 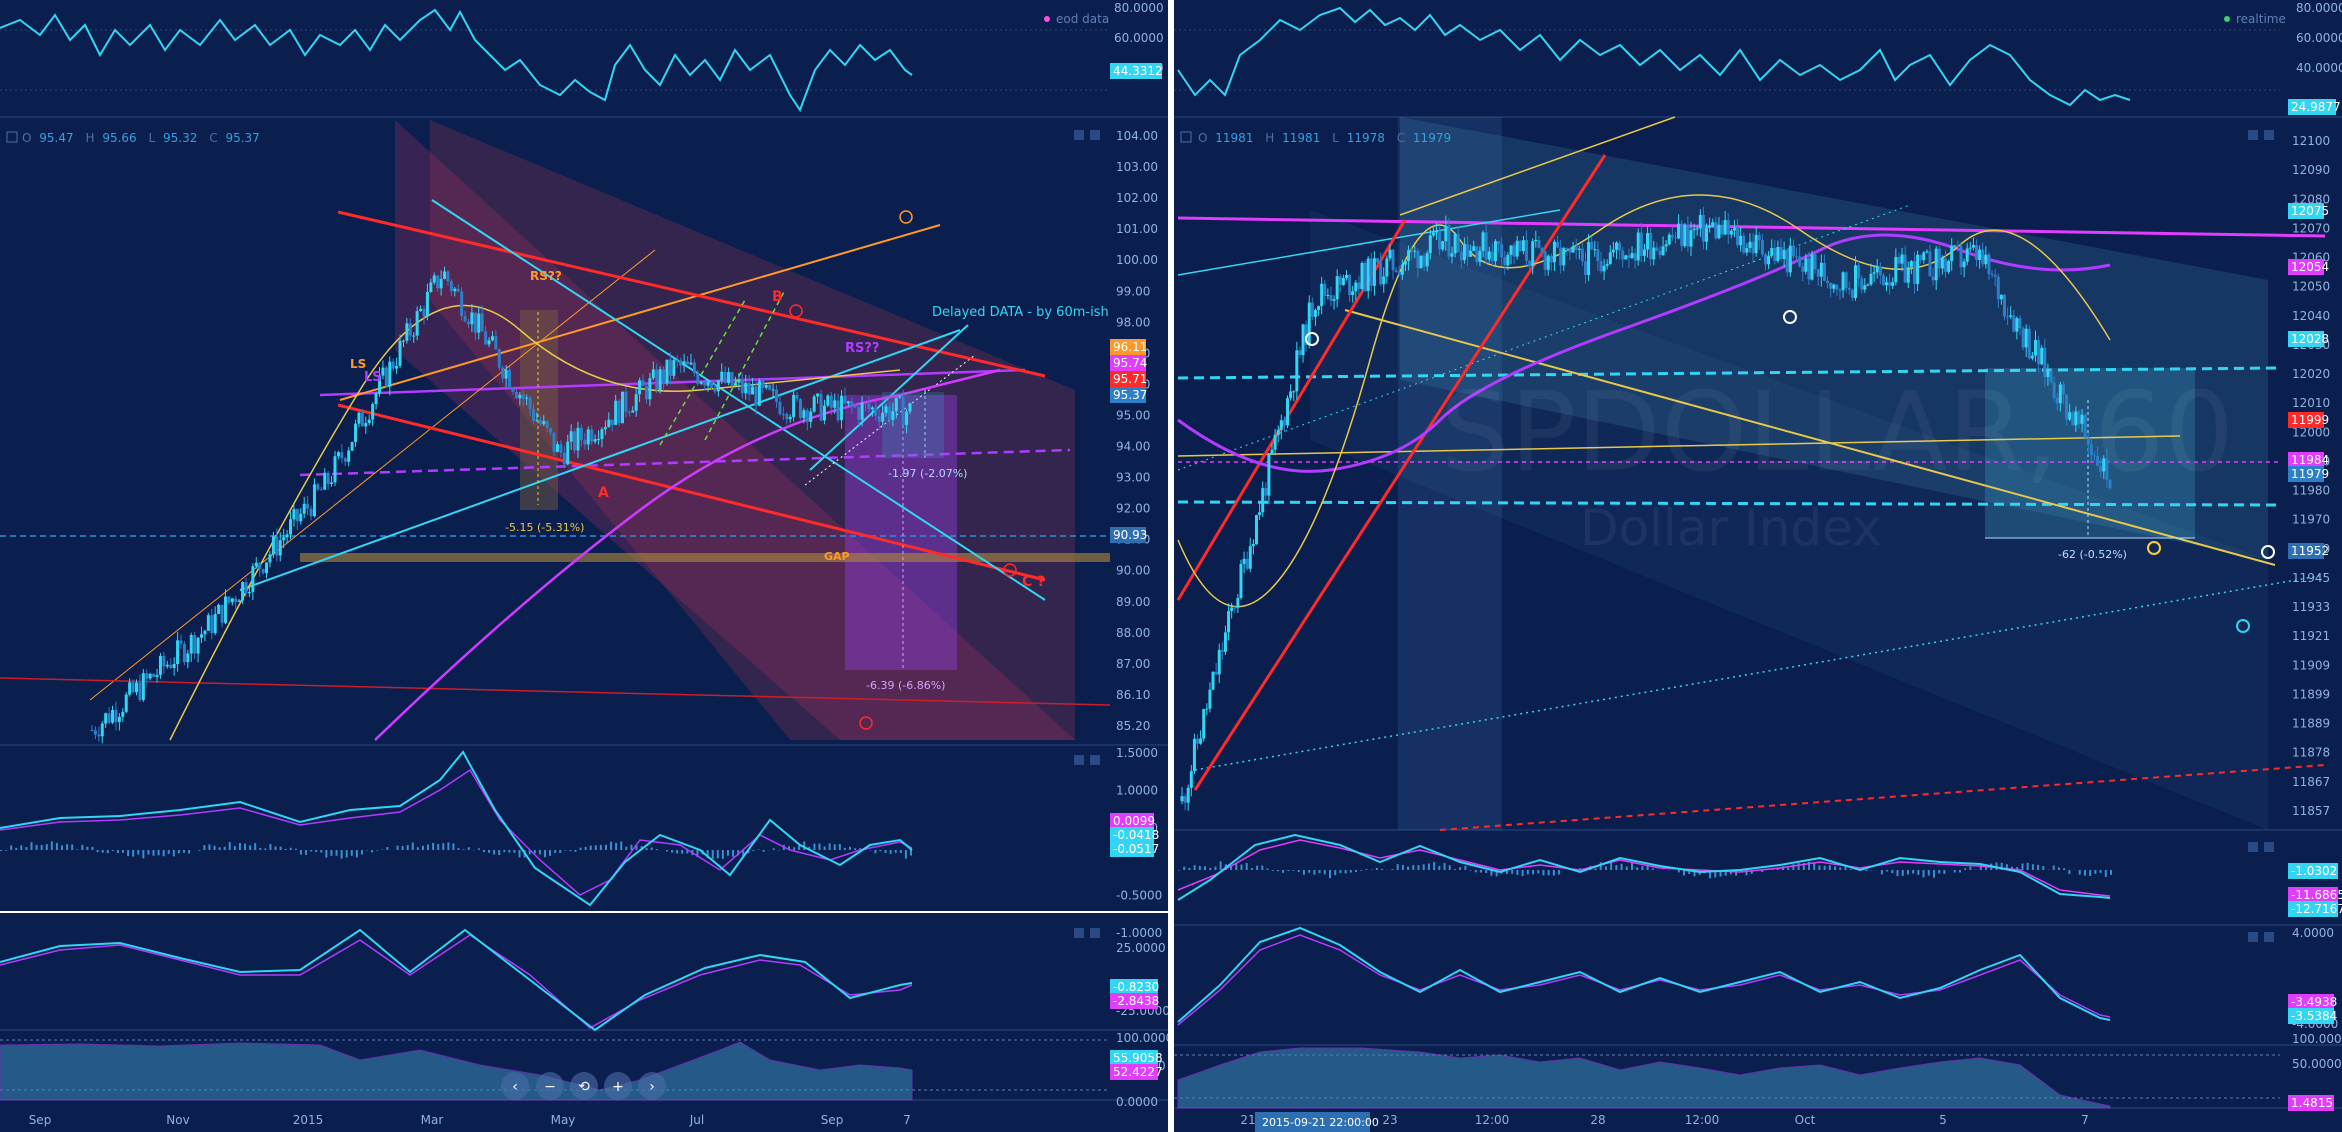 I want to click on top-osc-tick: 80.0000, so click(x=2319, y=8).